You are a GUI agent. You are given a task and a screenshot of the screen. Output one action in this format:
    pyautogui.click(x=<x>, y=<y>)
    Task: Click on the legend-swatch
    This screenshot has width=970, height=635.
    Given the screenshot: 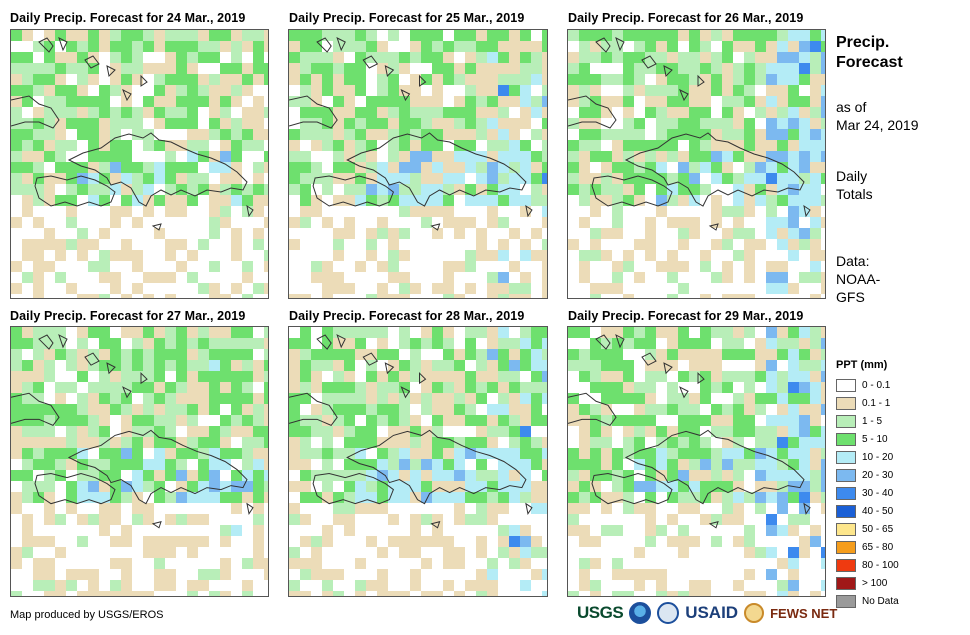 What is the action you would take?
    pyautogui.click(x=846, y=493)
    